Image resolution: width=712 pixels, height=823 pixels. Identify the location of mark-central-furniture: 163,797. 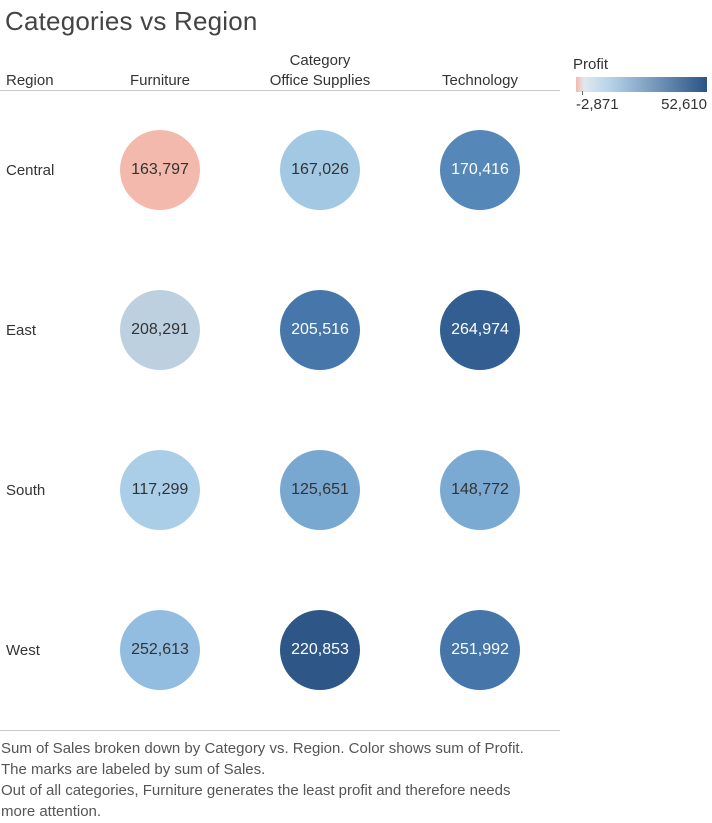
(160, 170).